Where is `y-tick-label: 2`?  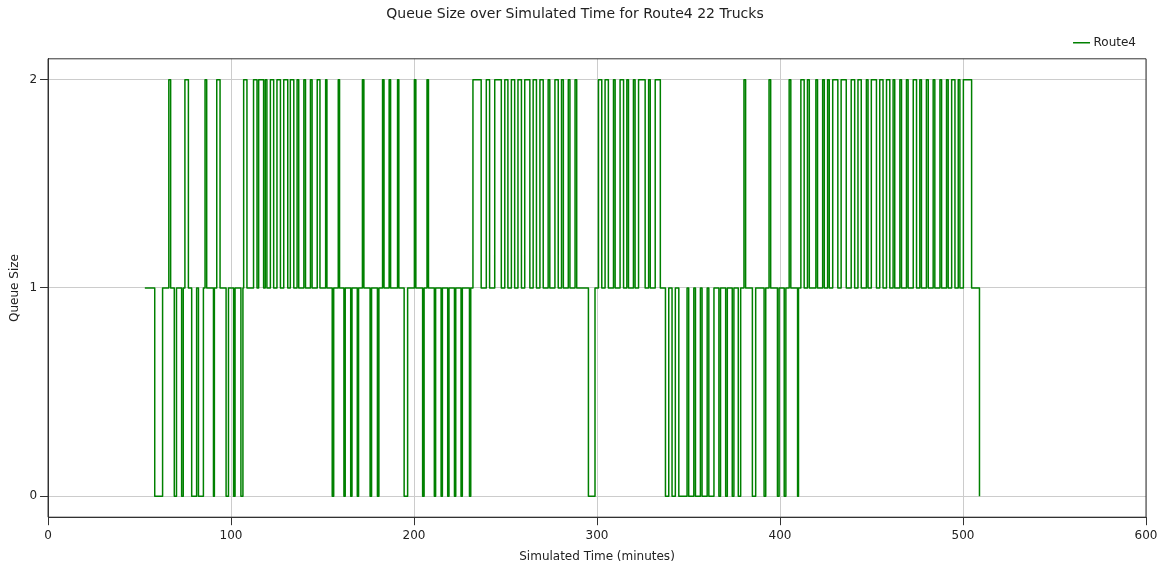 y-tick-label: 2 is located at coordinates (33, 78).